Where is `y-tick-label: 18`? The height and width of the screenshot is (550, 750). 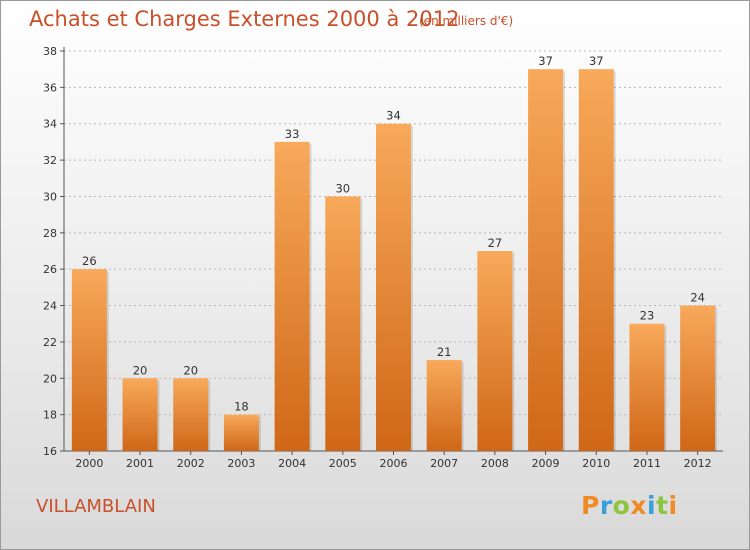 y-tick-label: 18 is located at coordinates (50, 415).